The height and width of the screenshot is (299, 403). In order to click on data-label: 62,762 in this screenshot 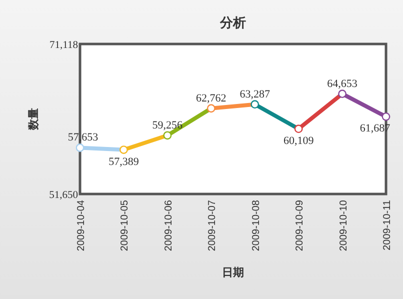, I will do `click(211, 98)`.